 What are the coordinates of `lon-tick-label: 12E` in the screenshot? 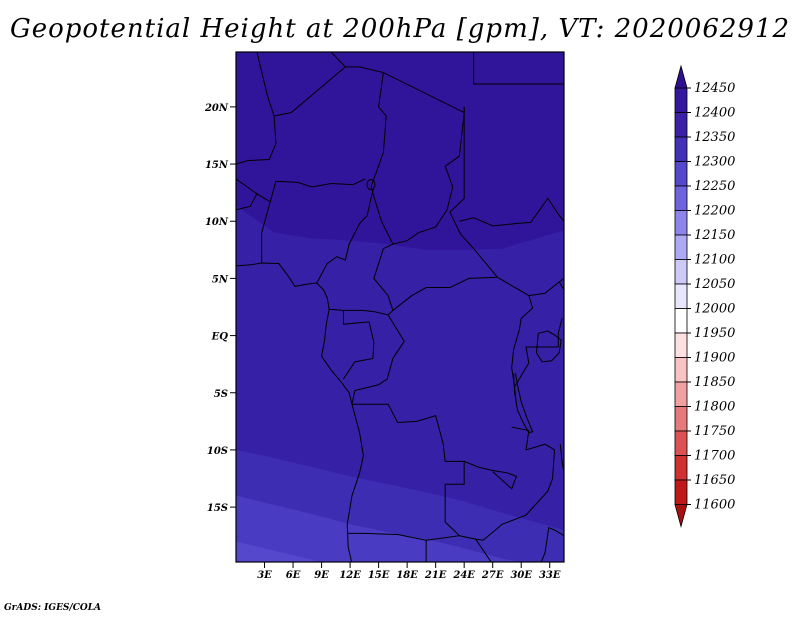 It's located at (350, 575).